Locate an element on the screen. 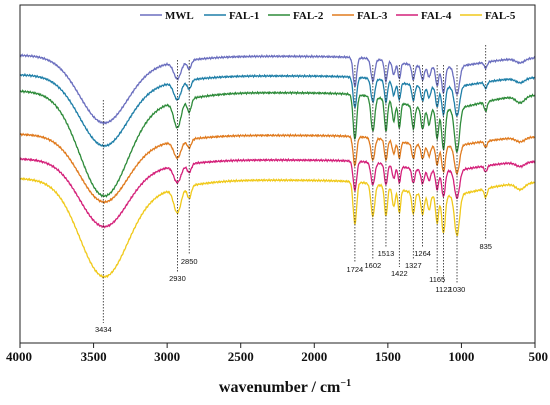 The height and width of the screenshot is (405, 550). peak-label-1327: 1327 is located at coordinates (413, 265).